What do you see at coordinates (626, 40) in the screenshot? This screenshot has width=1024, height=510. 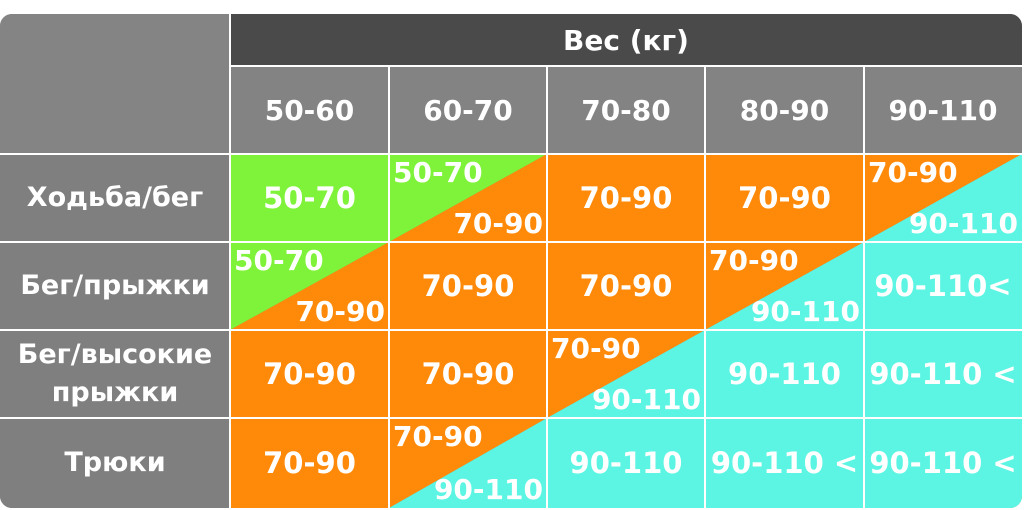 I see `weight-super-header: Вес (кг)` at bounding box center [626, 40].